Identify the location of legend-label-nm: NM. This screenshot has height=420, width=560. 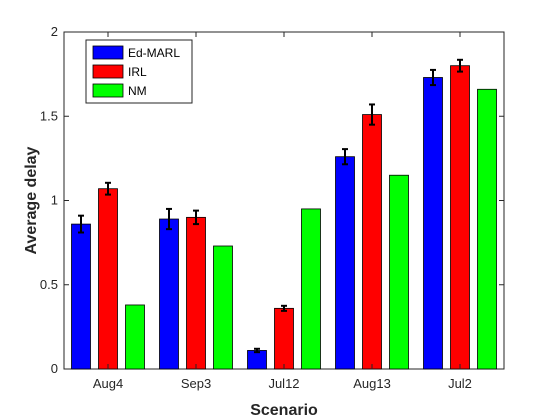
(137, 91).